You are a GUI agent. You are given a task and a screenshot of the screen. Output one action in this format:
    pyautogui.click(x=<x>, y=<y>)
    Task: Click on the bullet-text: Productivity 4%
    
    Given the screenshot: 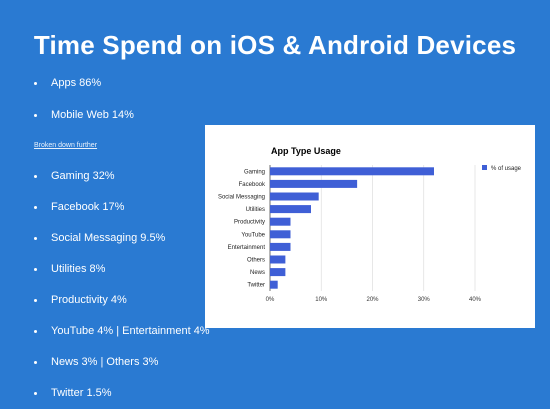 What is the action you would take?
    pyautogui.click(x=89, y=300)
    